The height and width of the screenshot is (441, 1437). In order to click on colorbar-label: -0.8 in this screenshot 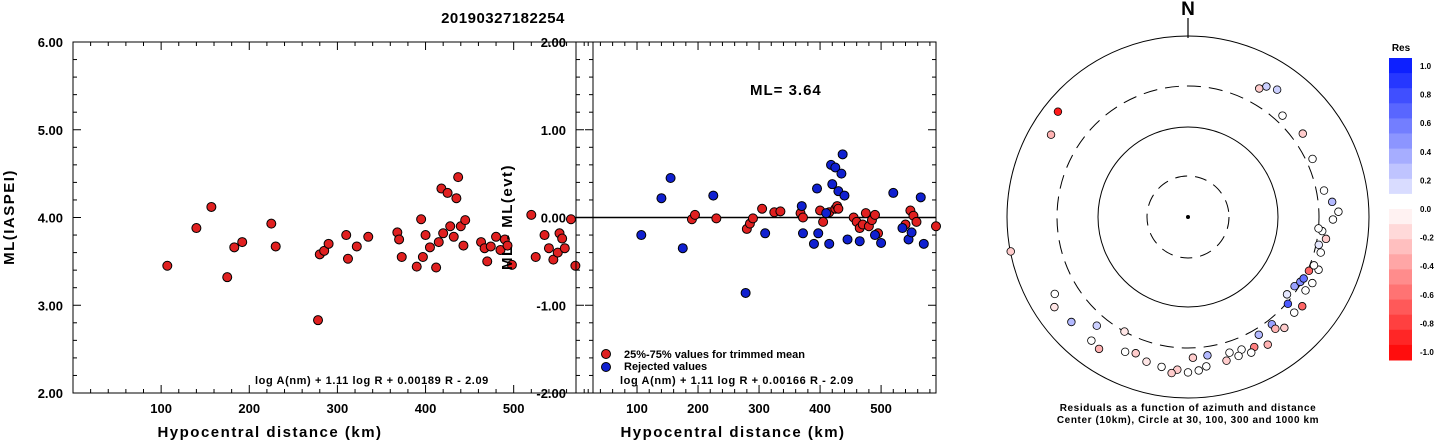, I will do `click(1427, 323)`.